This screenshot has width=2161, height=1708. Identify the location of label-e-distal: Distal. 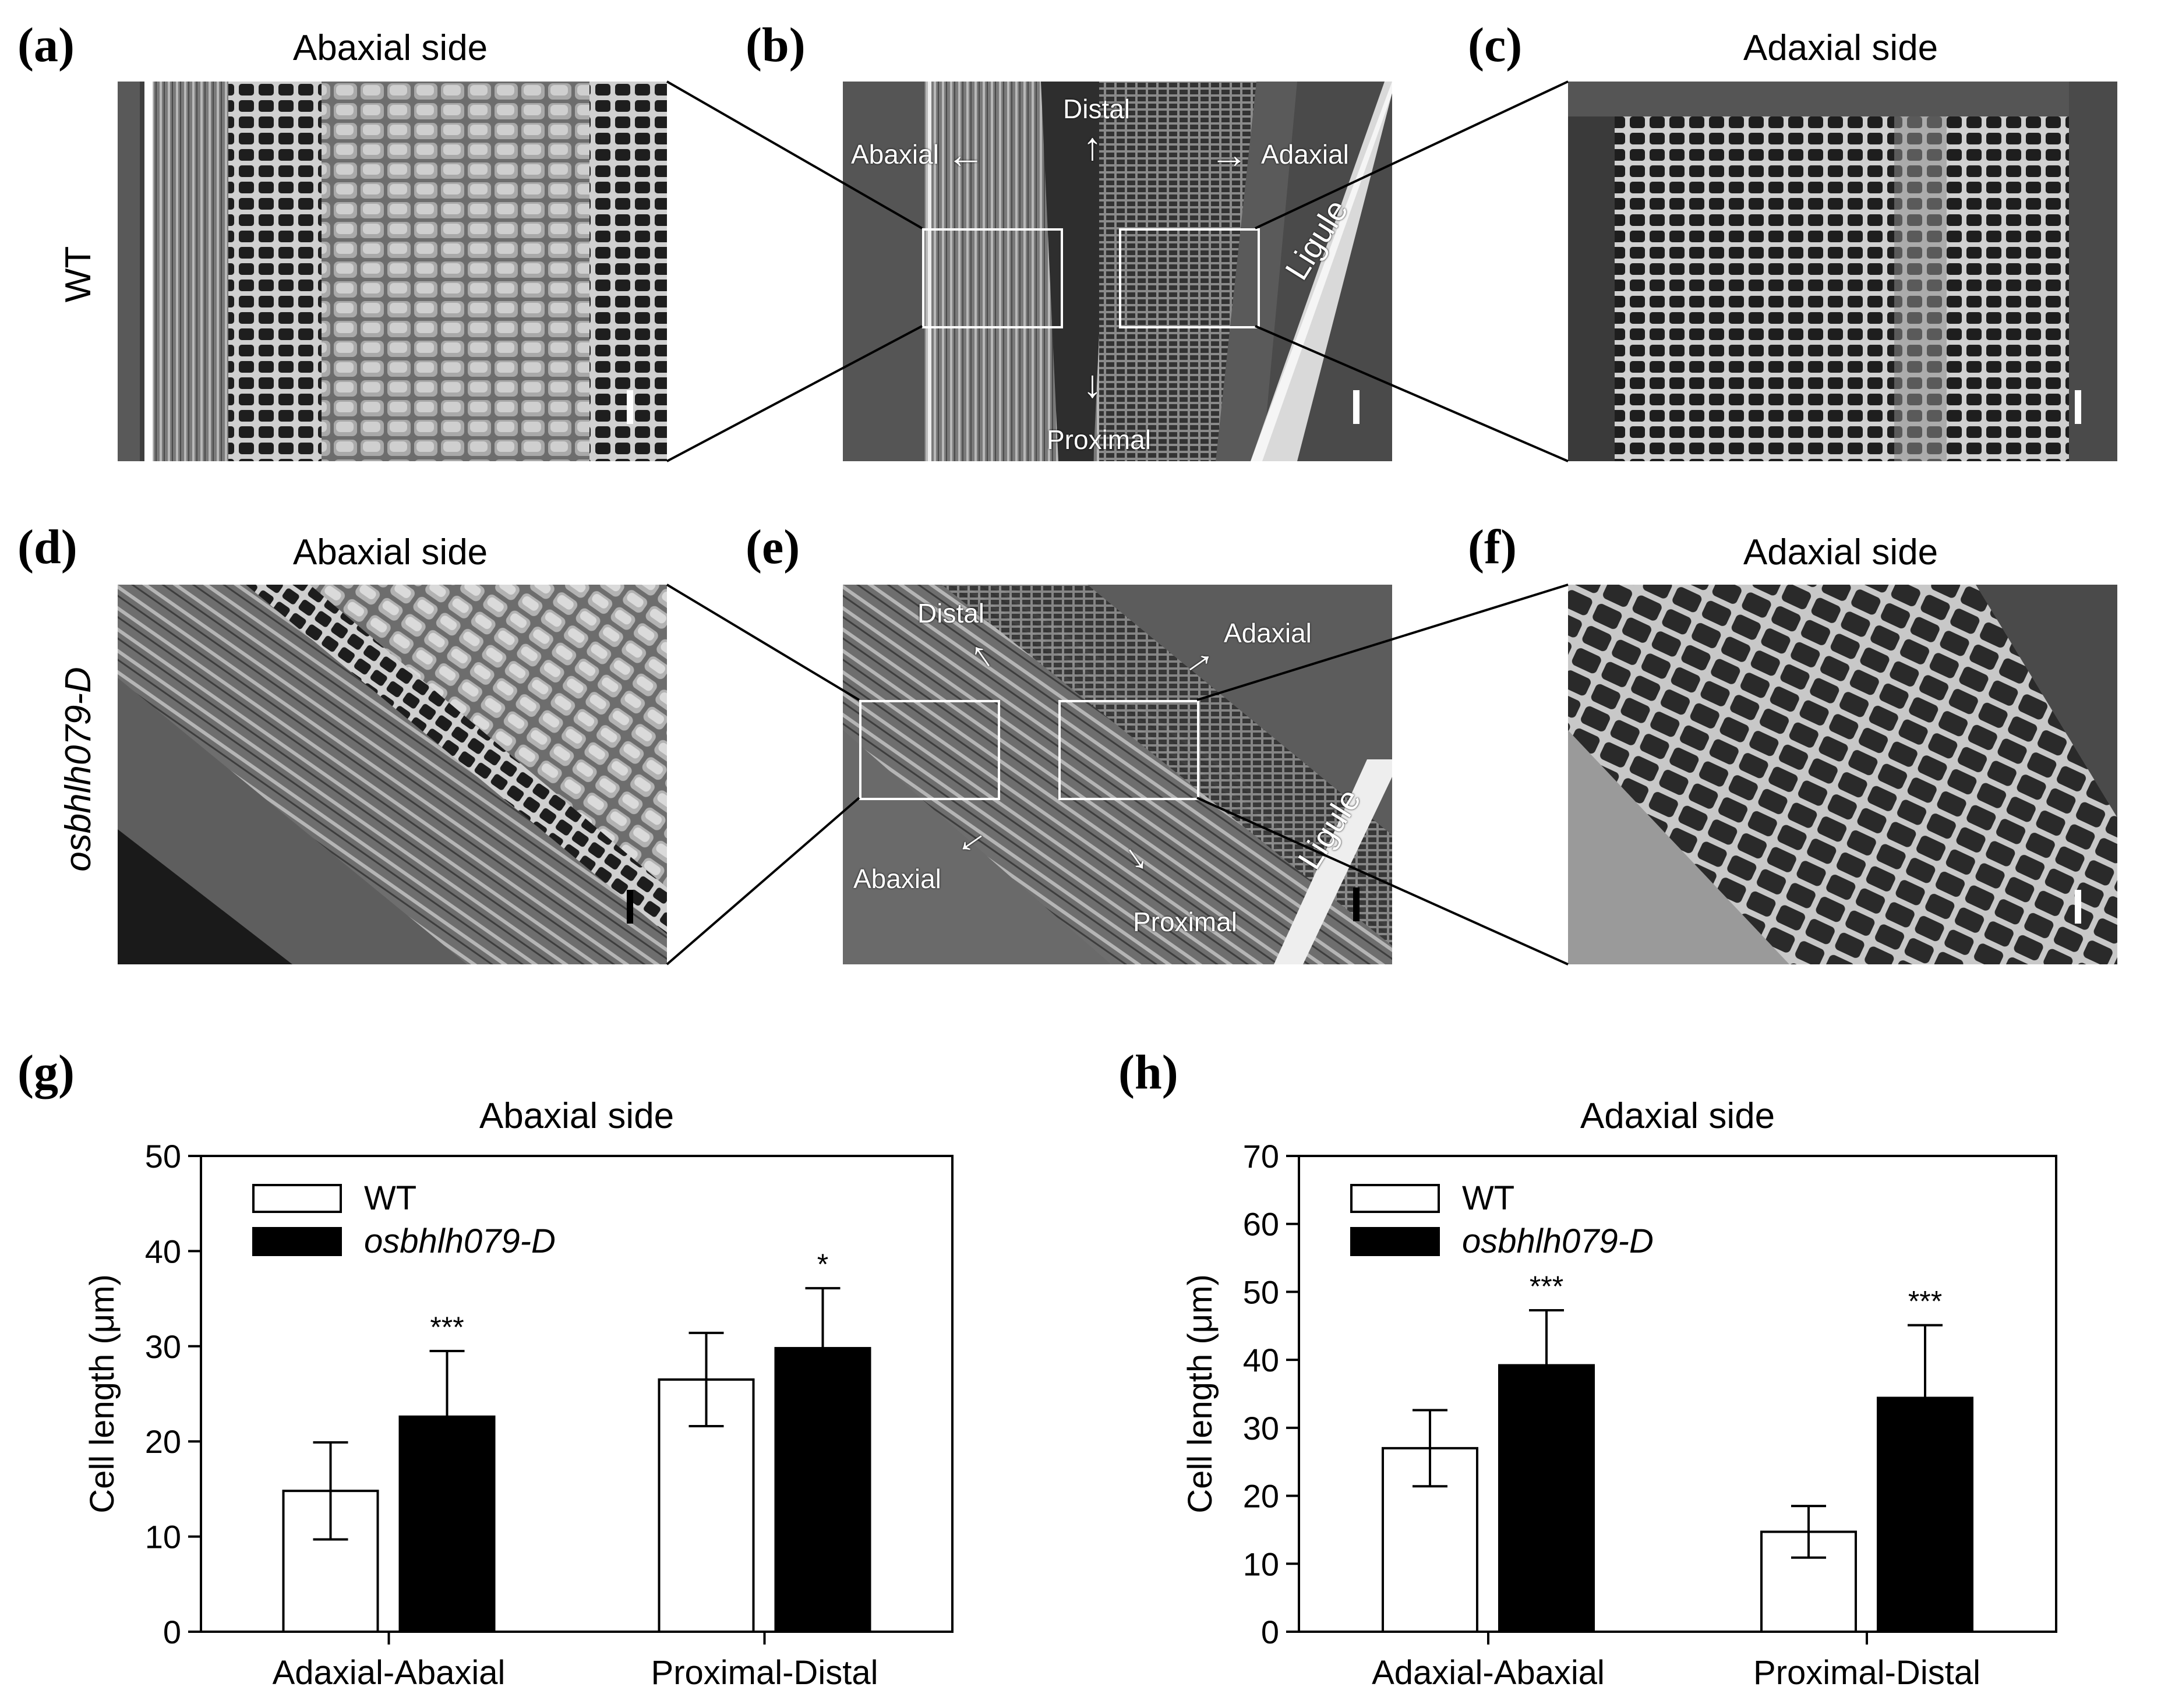
(951, 613).